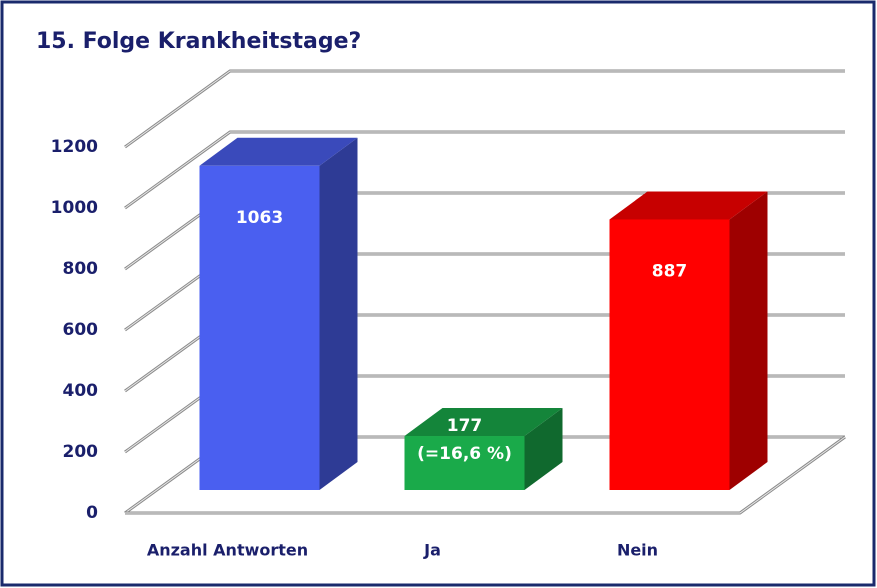  What do you see at coordinates (81, 269) in the screenshot?
I see `y-tick-label: 800` at bounding box center [81, 269].